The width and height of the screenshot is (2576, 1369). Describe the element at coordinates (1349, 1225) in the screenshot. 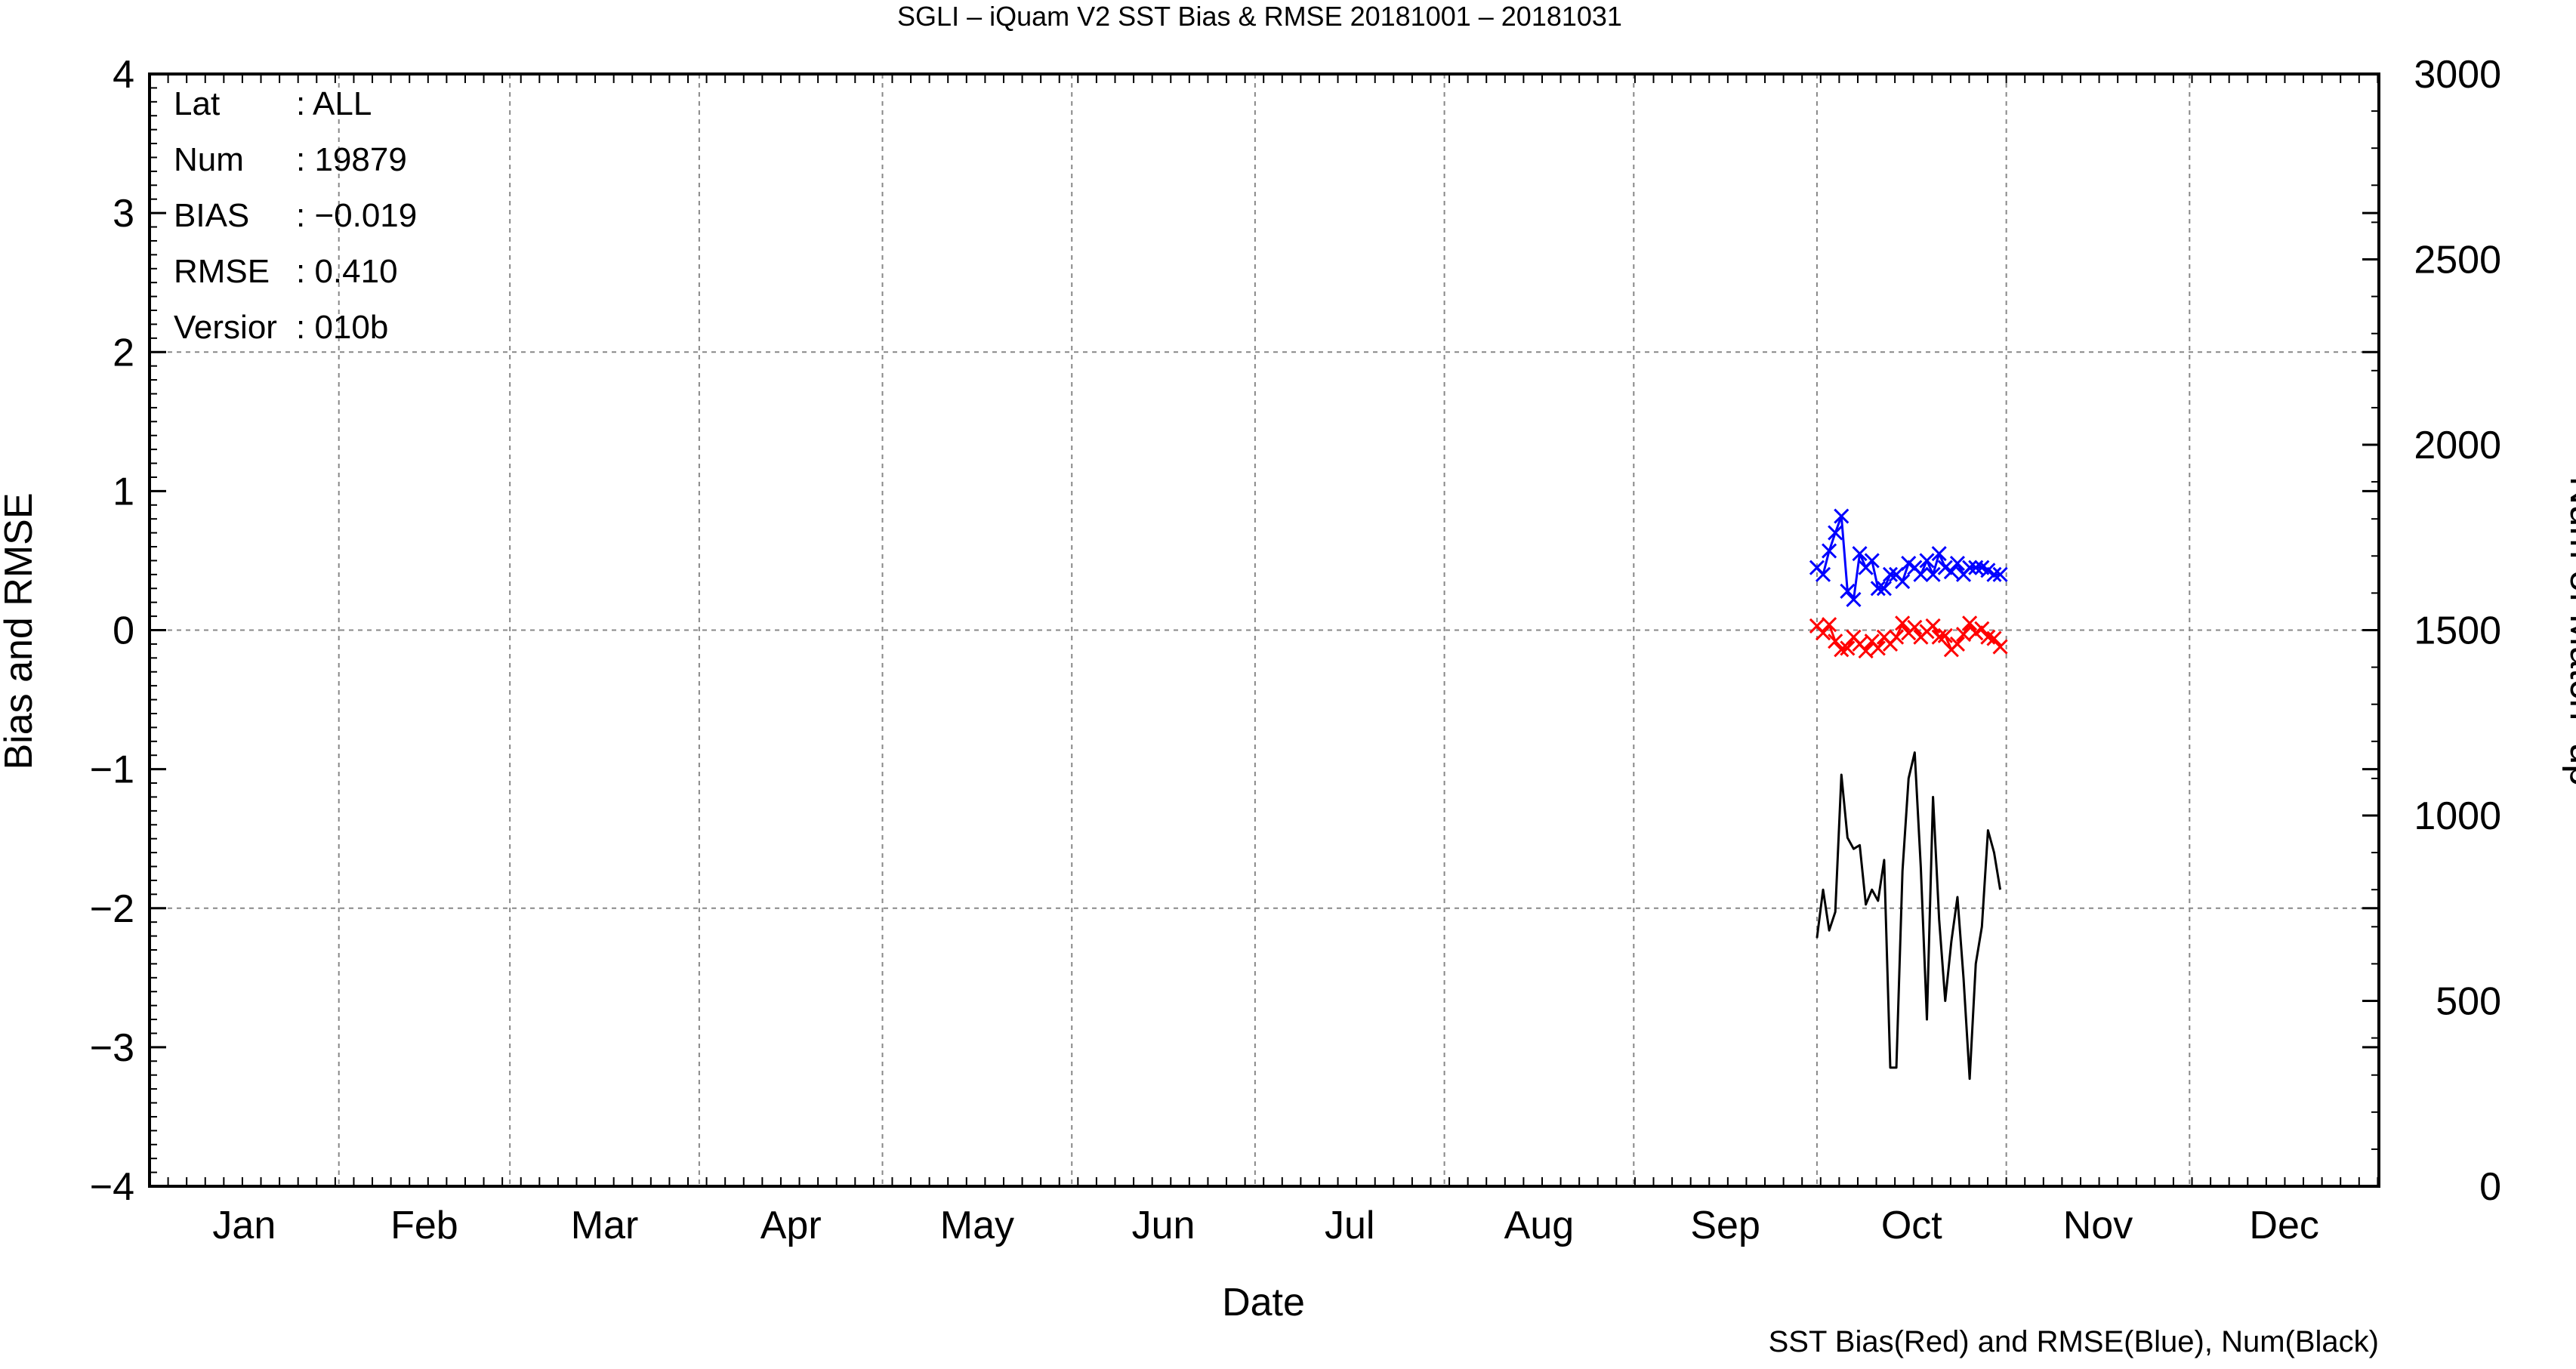

I see `x-tick-label: Jul` at that location.